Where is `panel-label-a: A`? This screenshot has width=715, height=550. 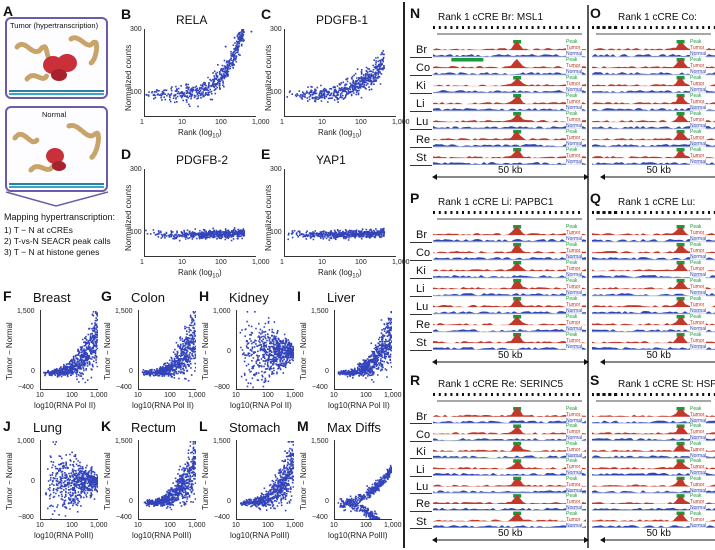
panel-label-a: A is located at coordinates (8, 11).